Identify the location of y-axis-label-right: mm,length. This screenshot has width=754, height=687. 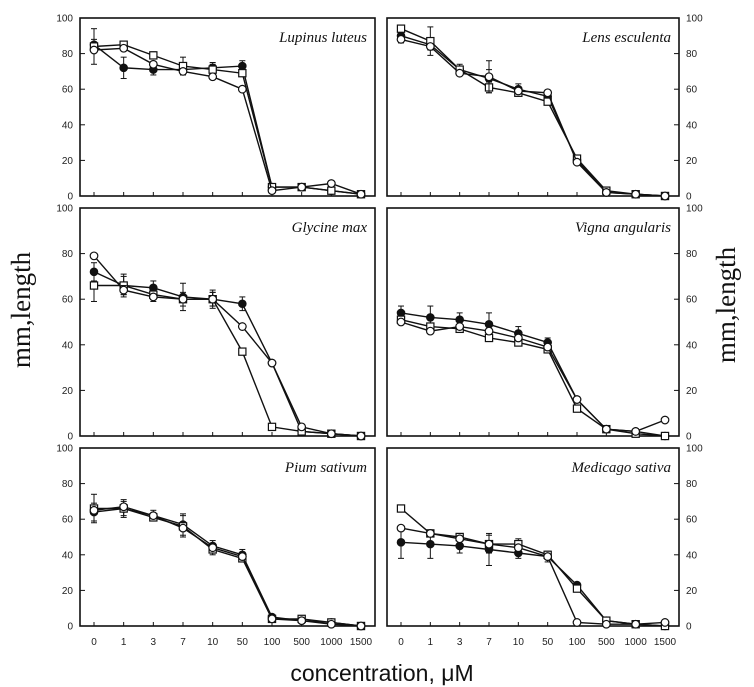
(726, 304).